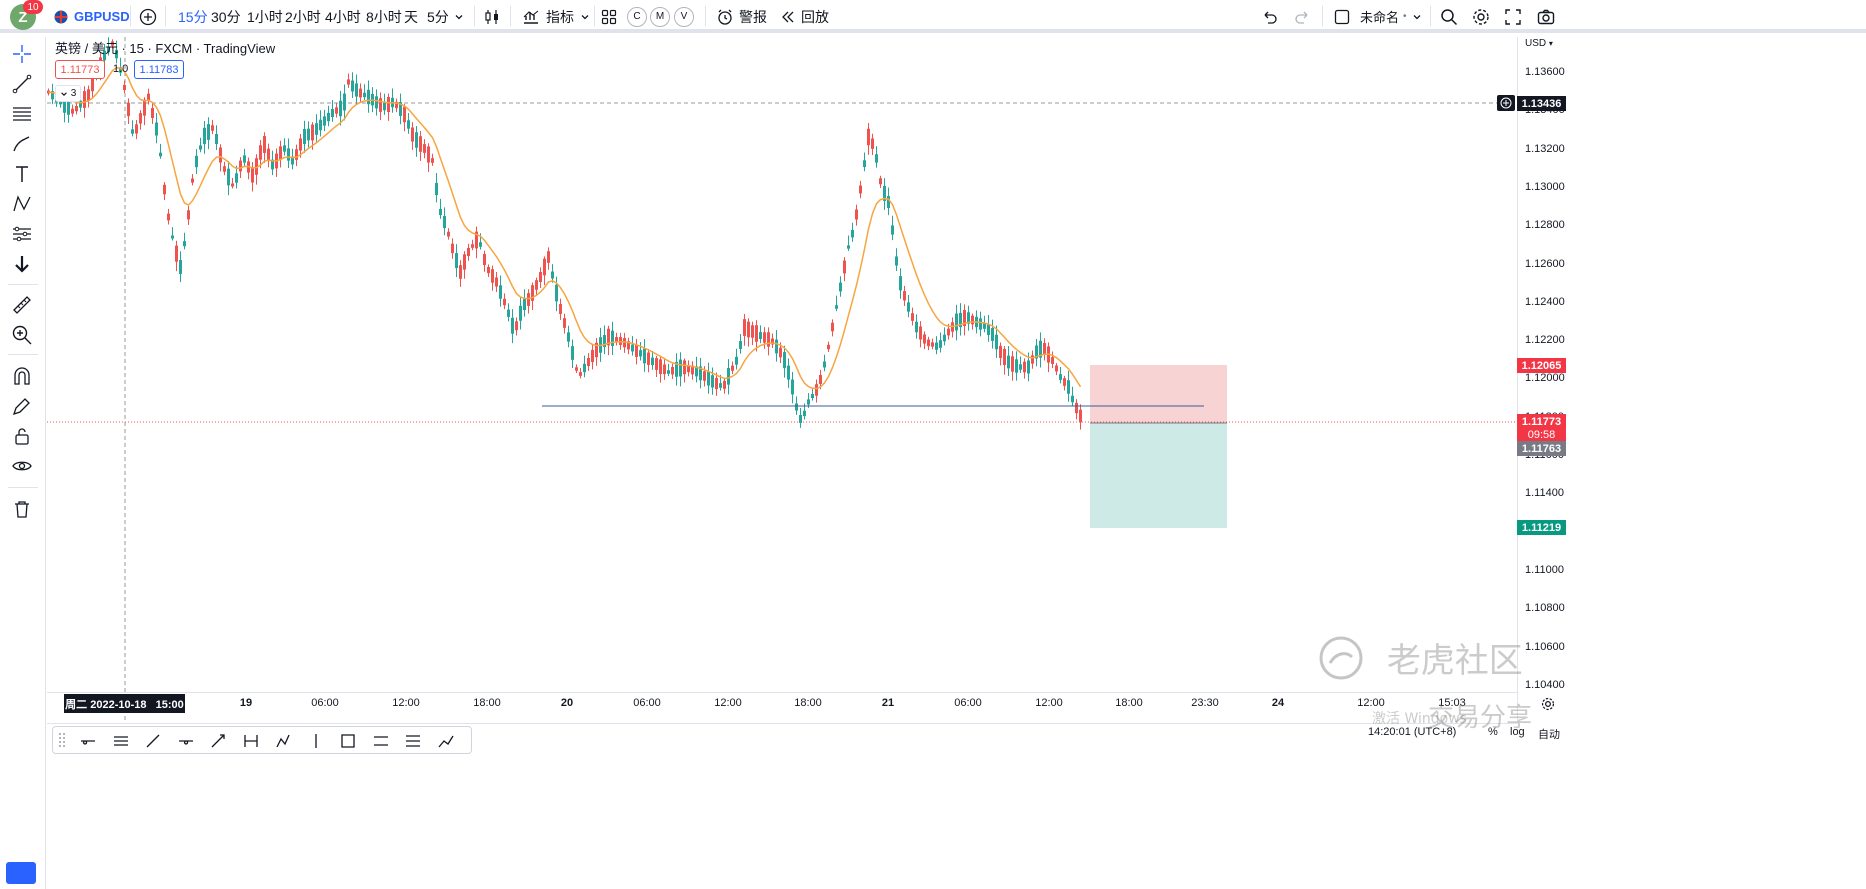 This screenshot has height=889, width=1866. What do you see at coordinates (148, 16) in the screenshot?
I see `compare-add-button` at bounding box center [148, 16].